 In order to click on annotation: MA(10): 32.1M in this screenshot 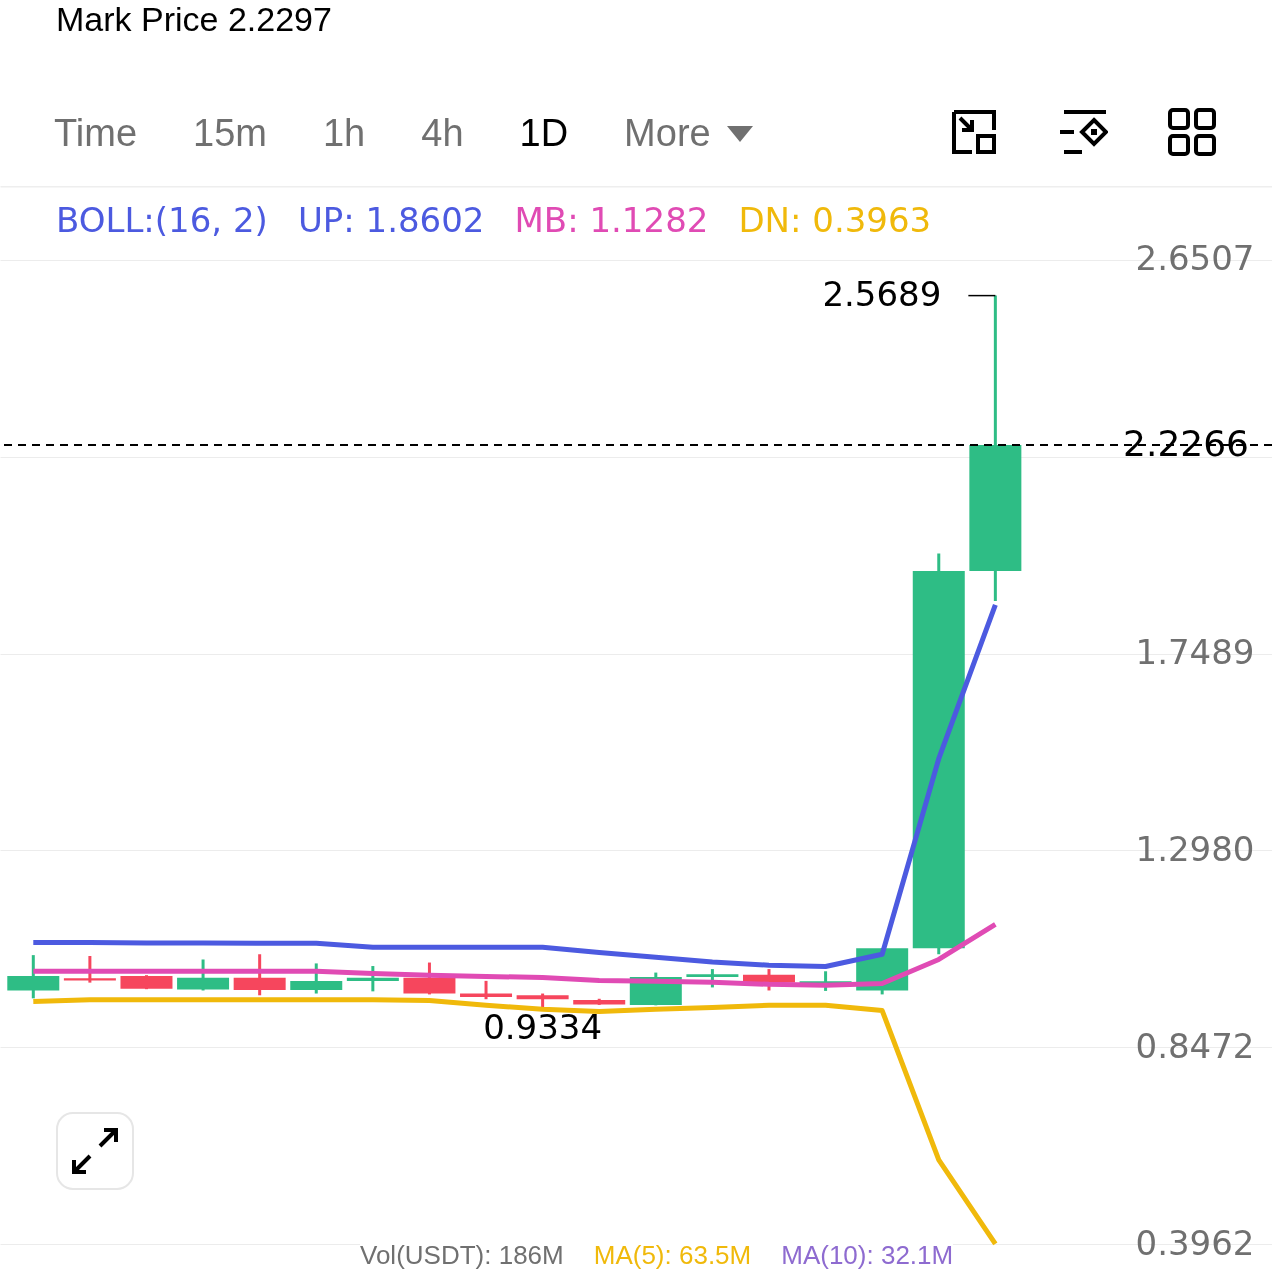, I will do `click(867, 1255)`.